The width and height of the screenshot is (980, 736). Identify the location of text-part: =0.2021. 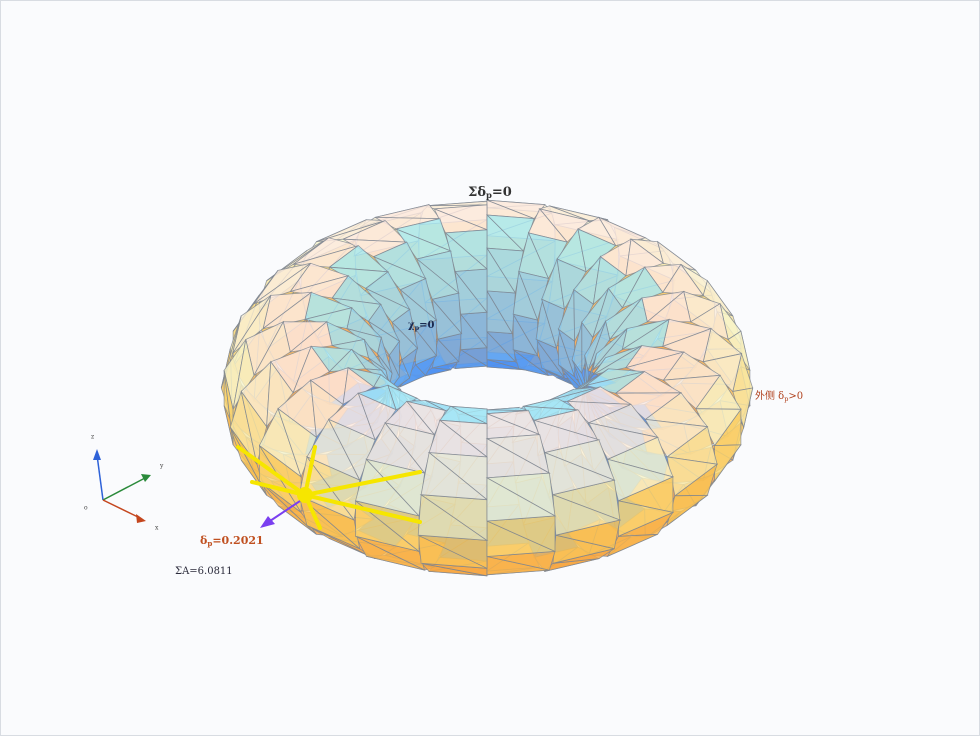
(237, 540).